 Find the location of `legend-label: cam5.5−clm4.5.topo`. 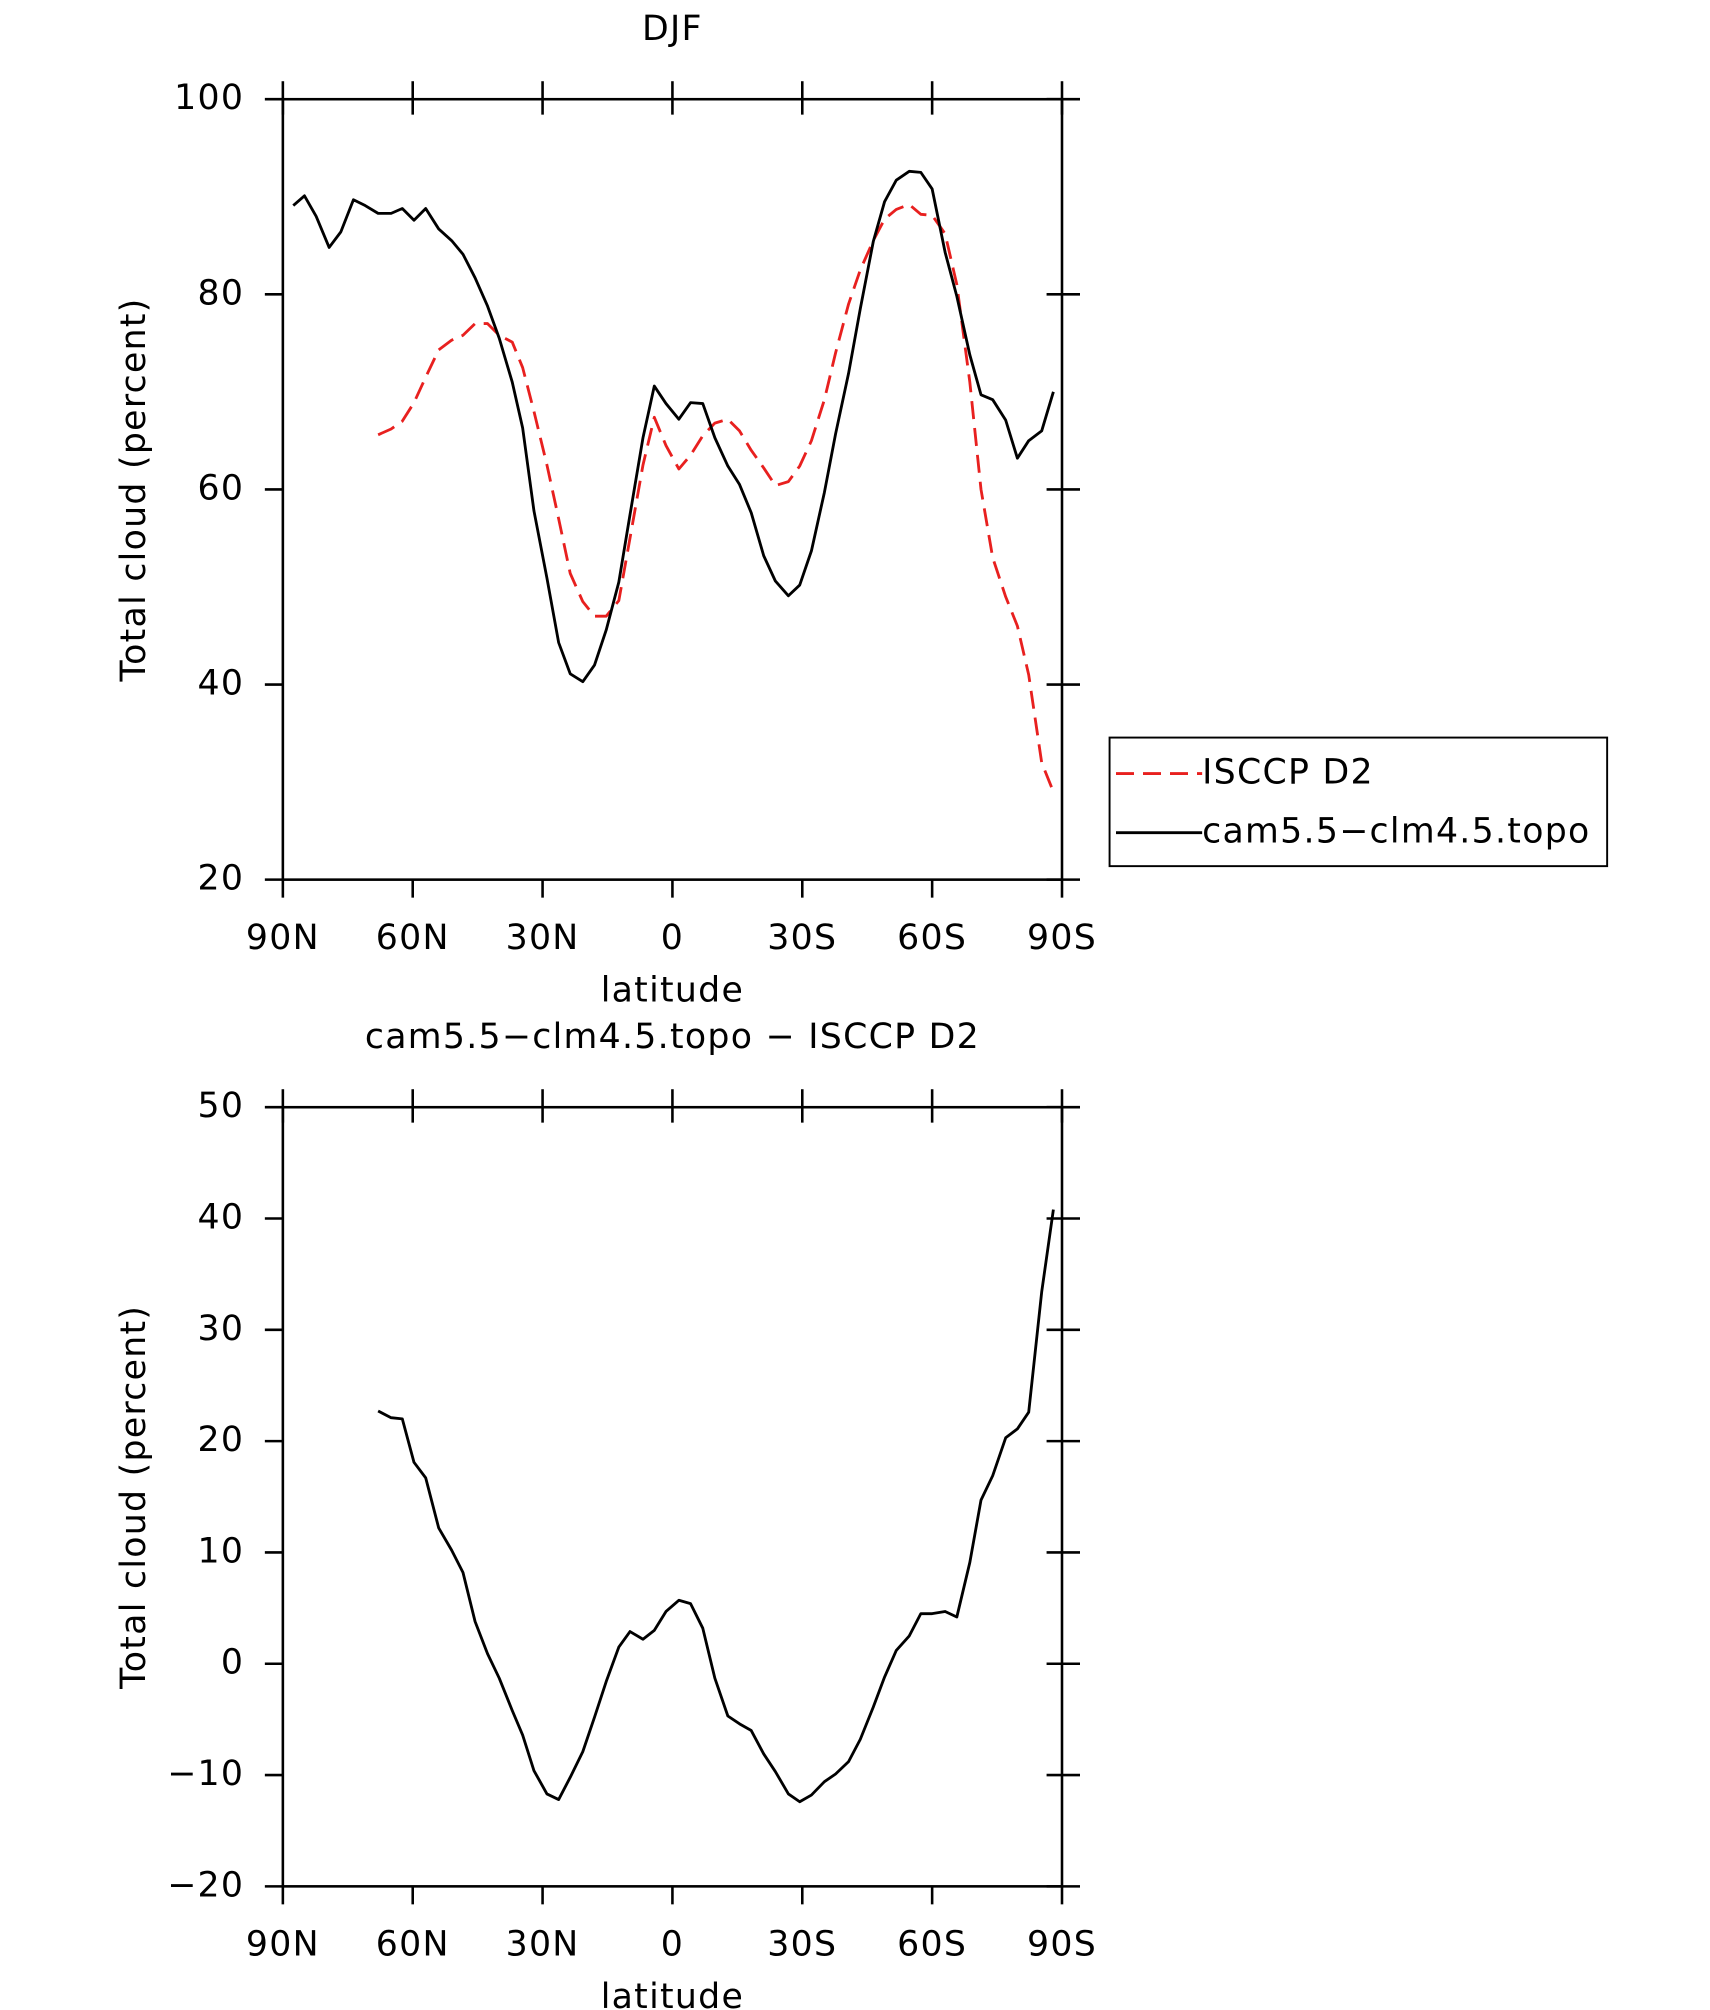

legend-label: cam5.5−clm4.5.topo is located at coordinates (1396, 832).